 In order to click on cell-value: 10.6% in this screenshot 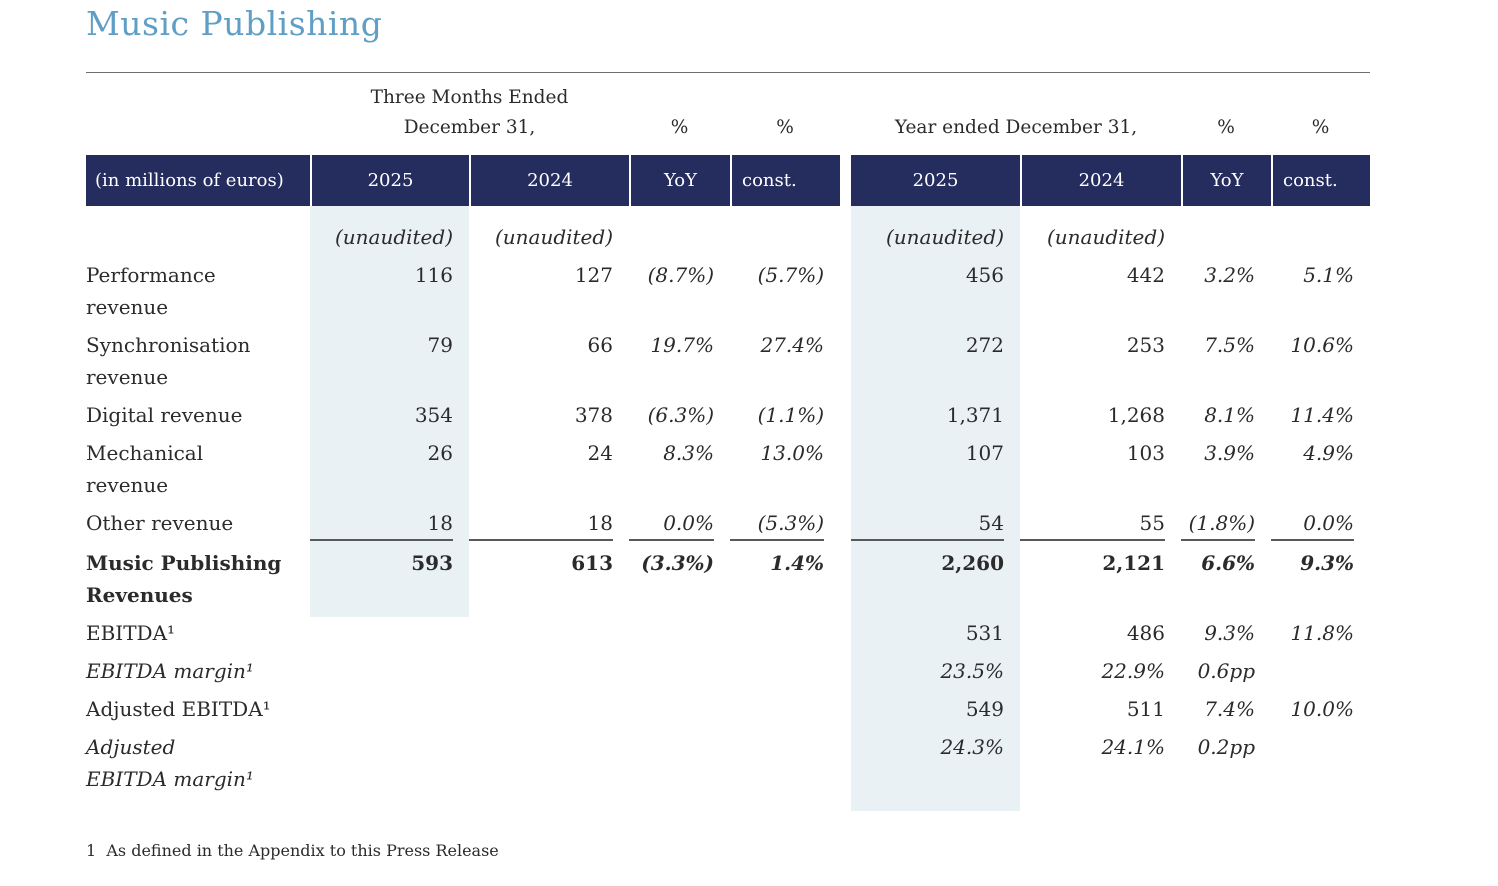, I will do `click(1322, 345)`.